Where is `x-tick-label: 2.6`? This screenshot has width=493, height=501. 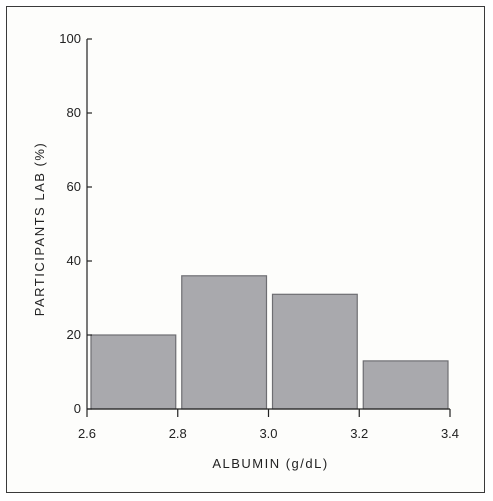 x-tick-label: 2.6 is located at coordinates (87, 433).